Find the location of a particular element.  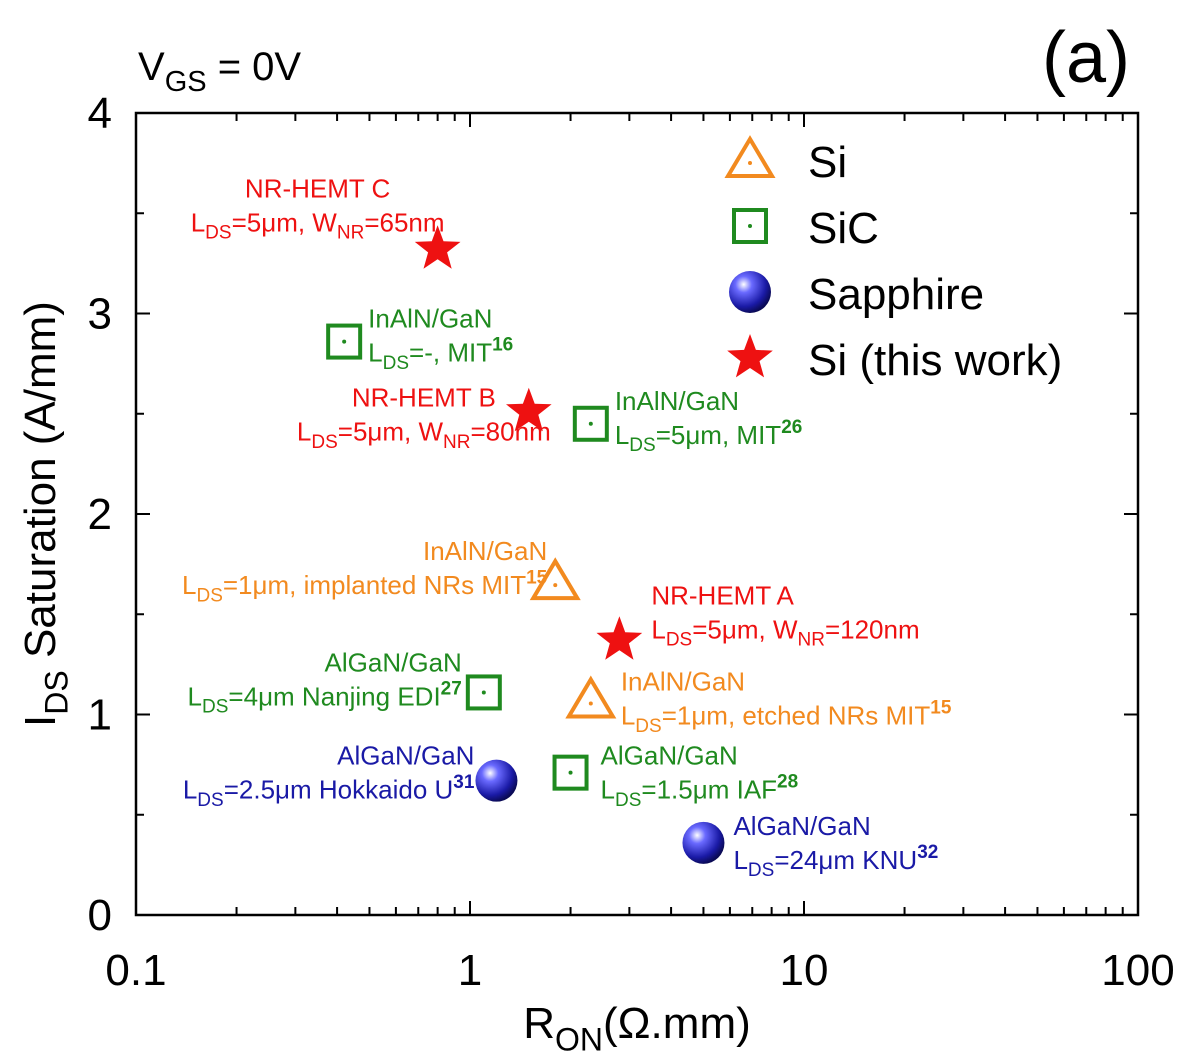

annotation-line: LDS=1μm, etched NRs MIT15 is located at coordinates (786, 717).